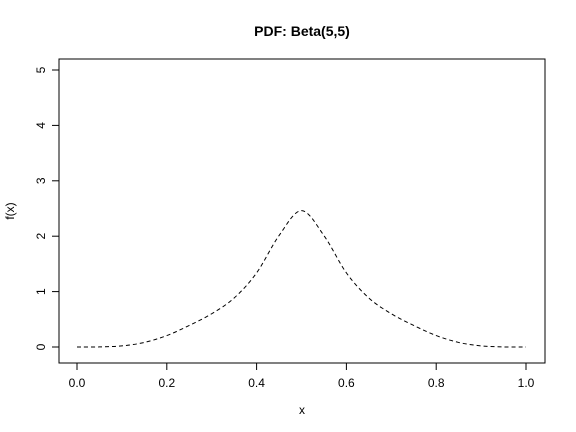 The width and height of the screenshot is (576, 432). What do you see at coordinates (302, 31) in the screenshot?
I see `chart-title: PDF: Beta(5,5)` at bounding box center [302, 31].